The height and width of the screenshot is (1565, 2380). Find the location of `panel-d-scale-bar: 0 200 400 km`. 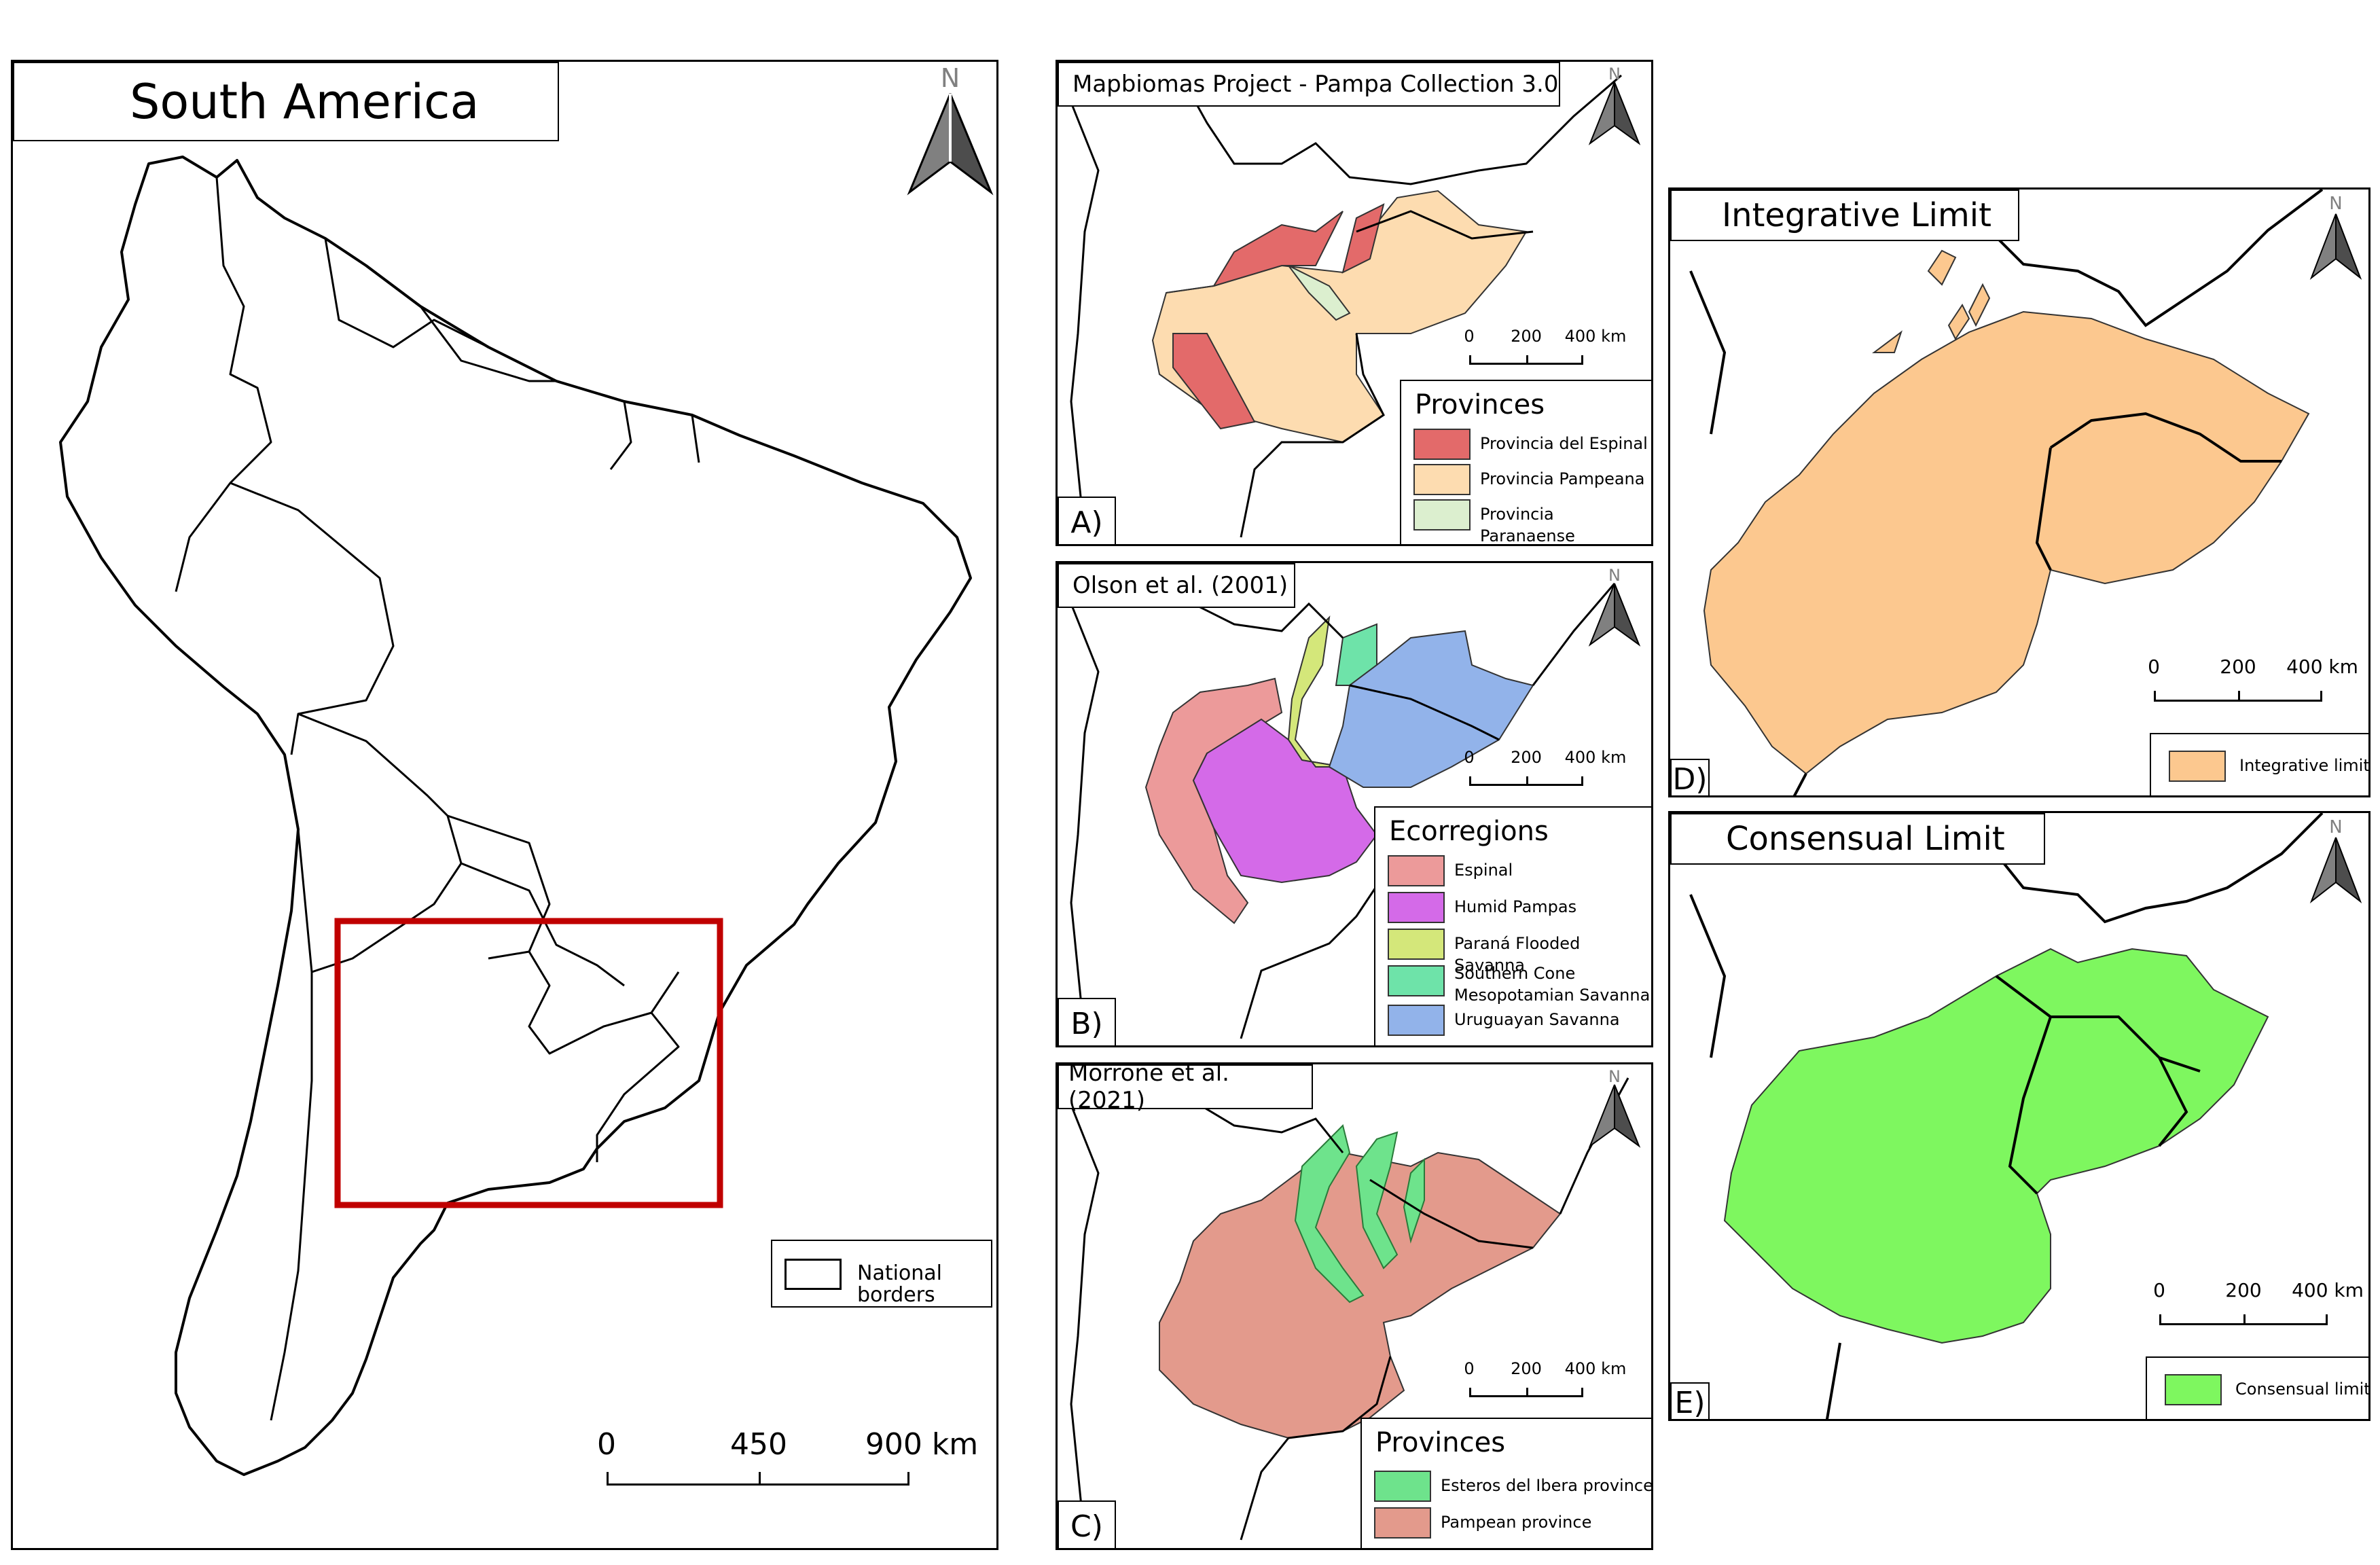

panel-d-scale-bar: 0 200 400 km is located at coordinates (2252, 682).